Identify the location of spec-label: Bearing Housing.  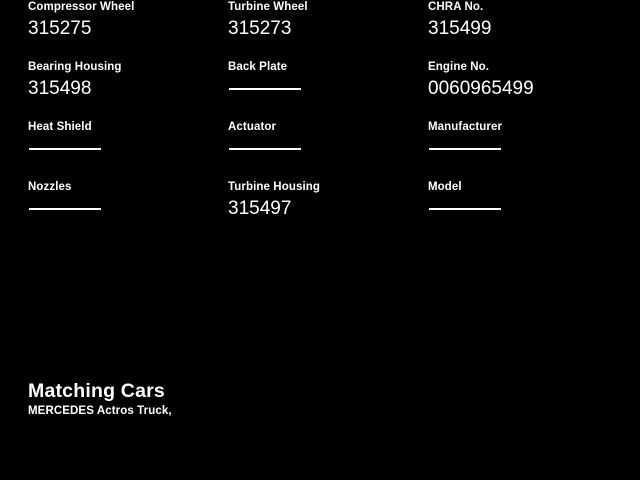
(75, 67).